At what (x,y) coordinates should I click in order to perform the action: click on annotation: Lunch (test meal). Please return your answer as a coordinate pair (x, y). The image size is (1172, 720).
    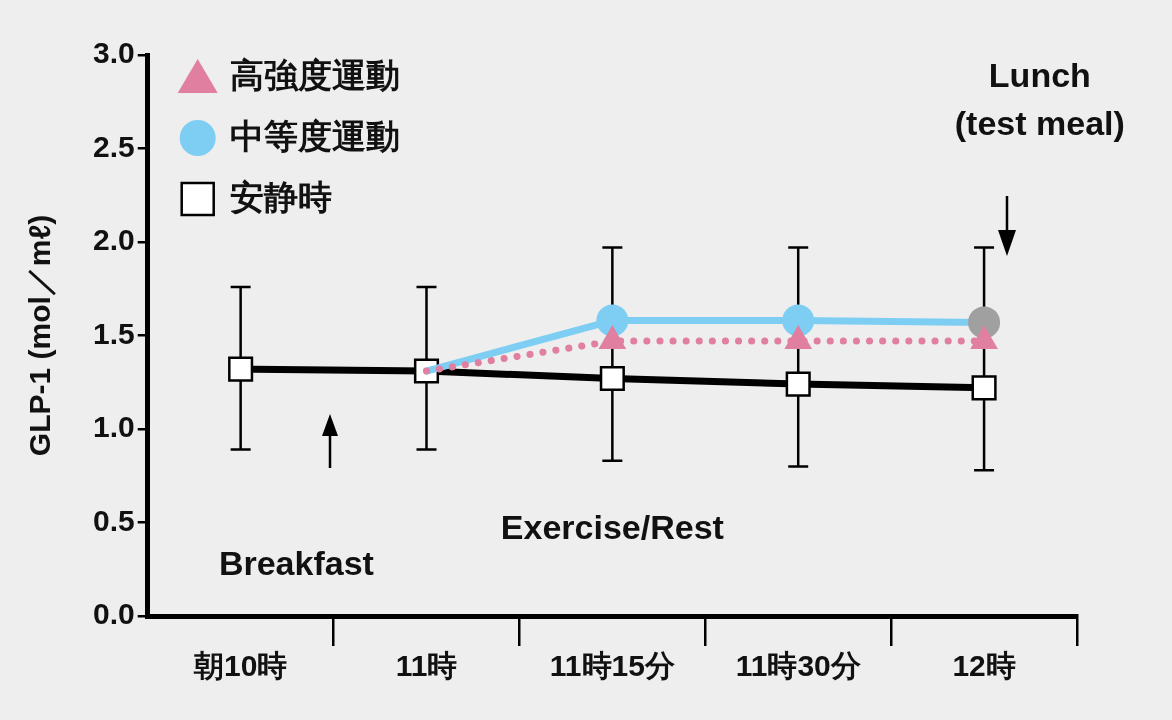
    Looking at the image, I should click on (1039, 99).